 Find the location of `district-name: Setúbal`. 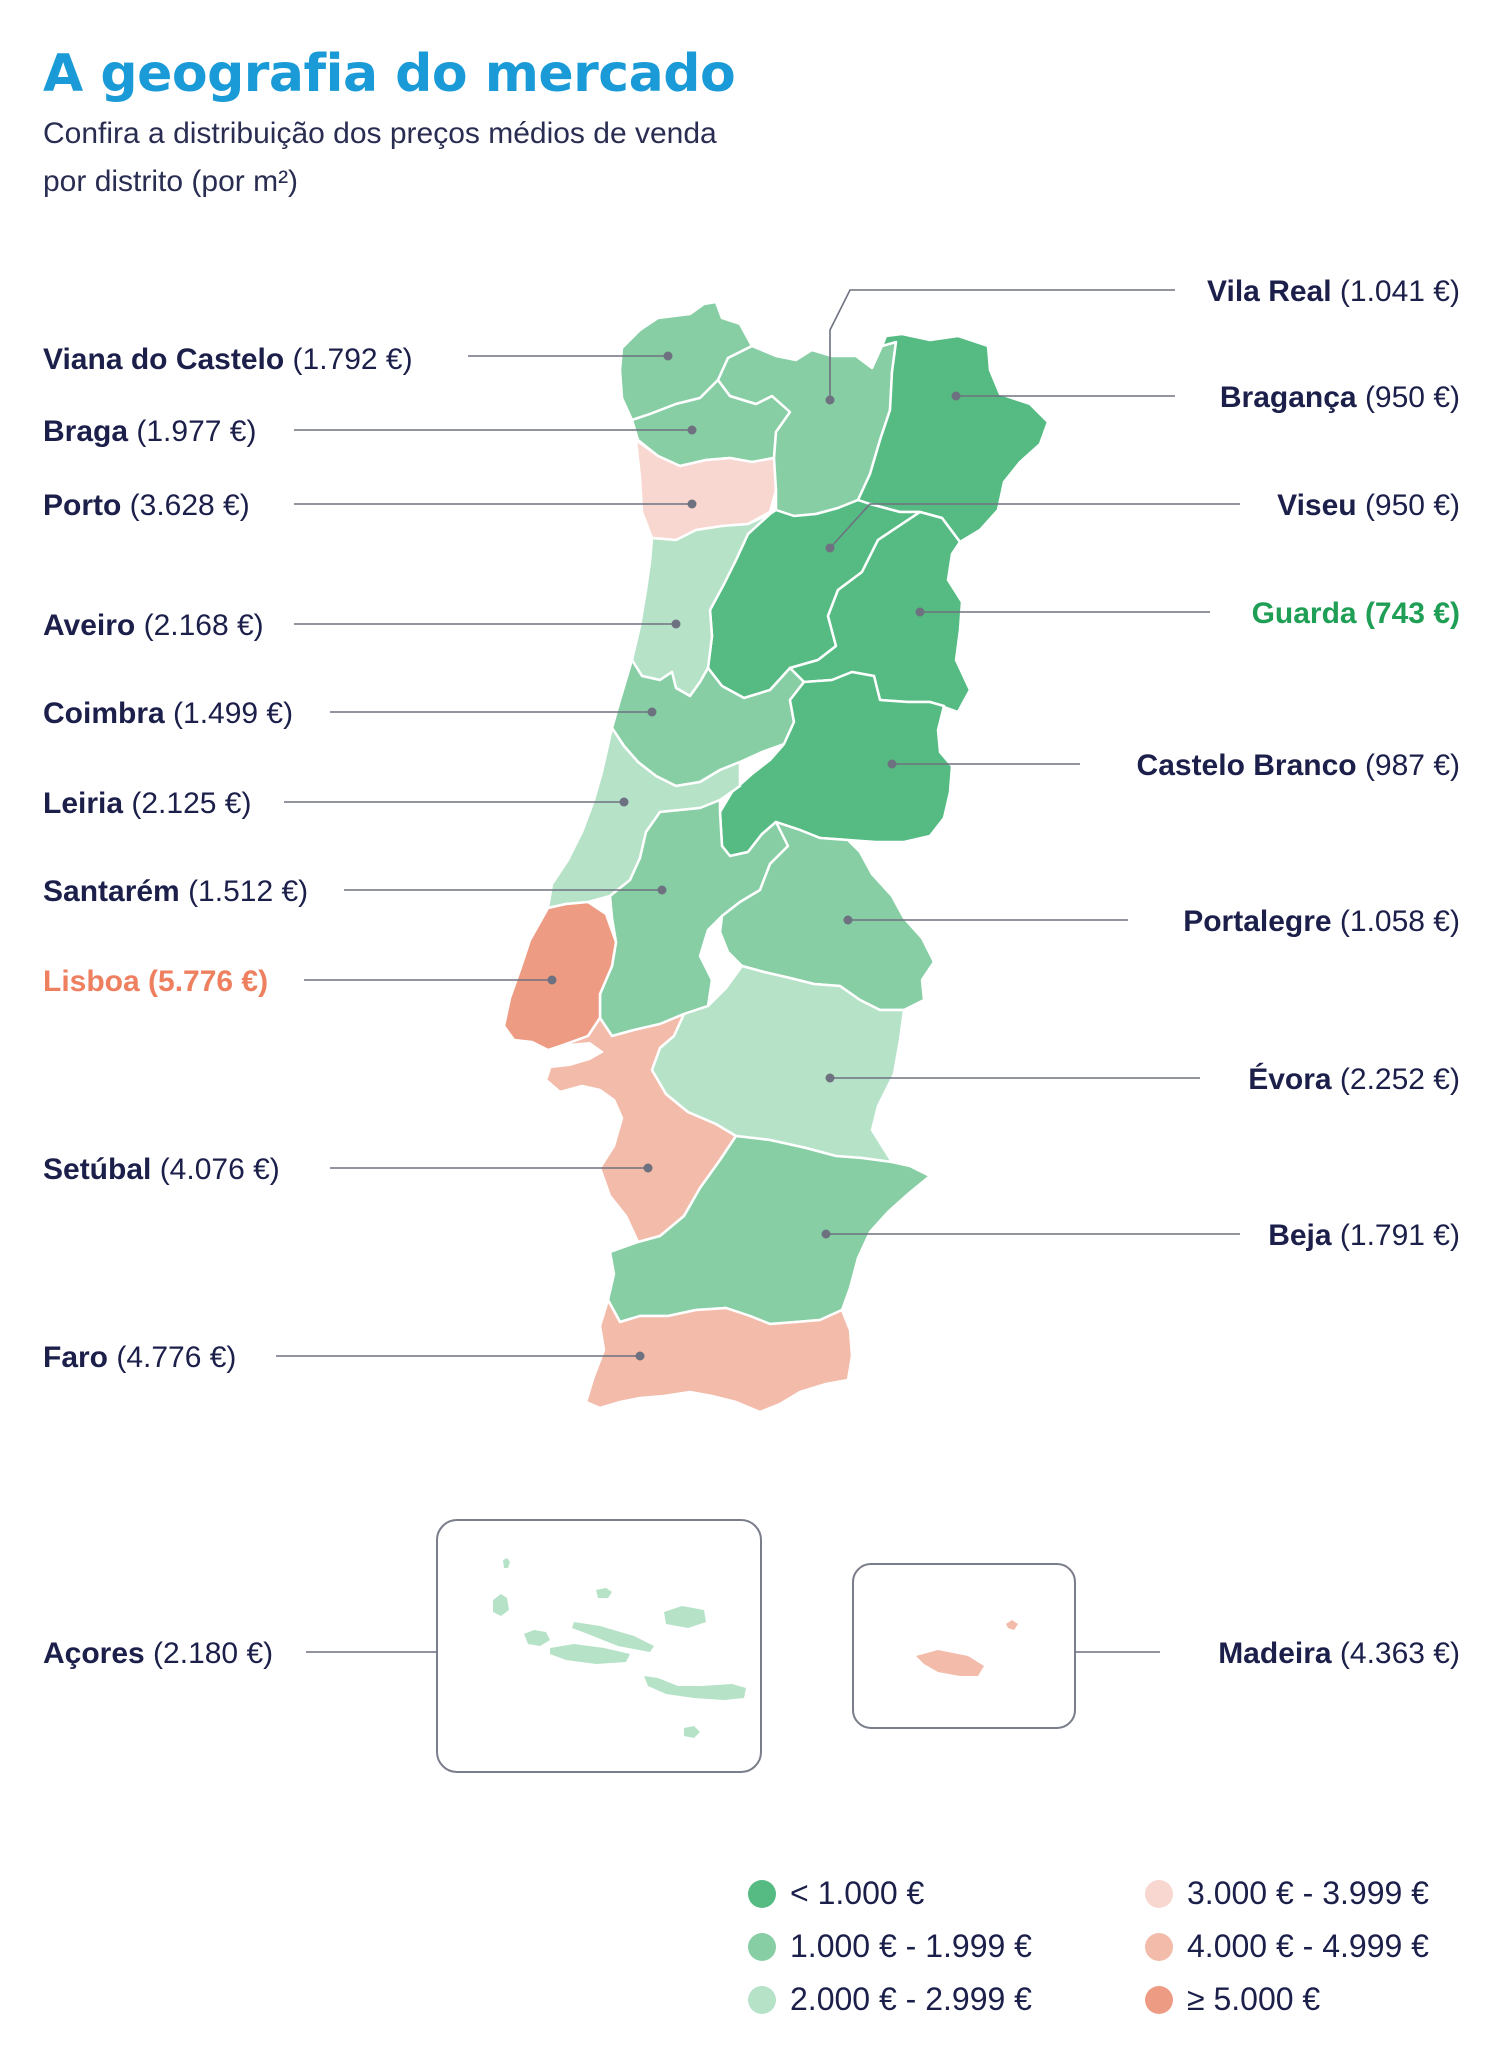

district-name: Setúbal is located at coordinates (97, 1169).